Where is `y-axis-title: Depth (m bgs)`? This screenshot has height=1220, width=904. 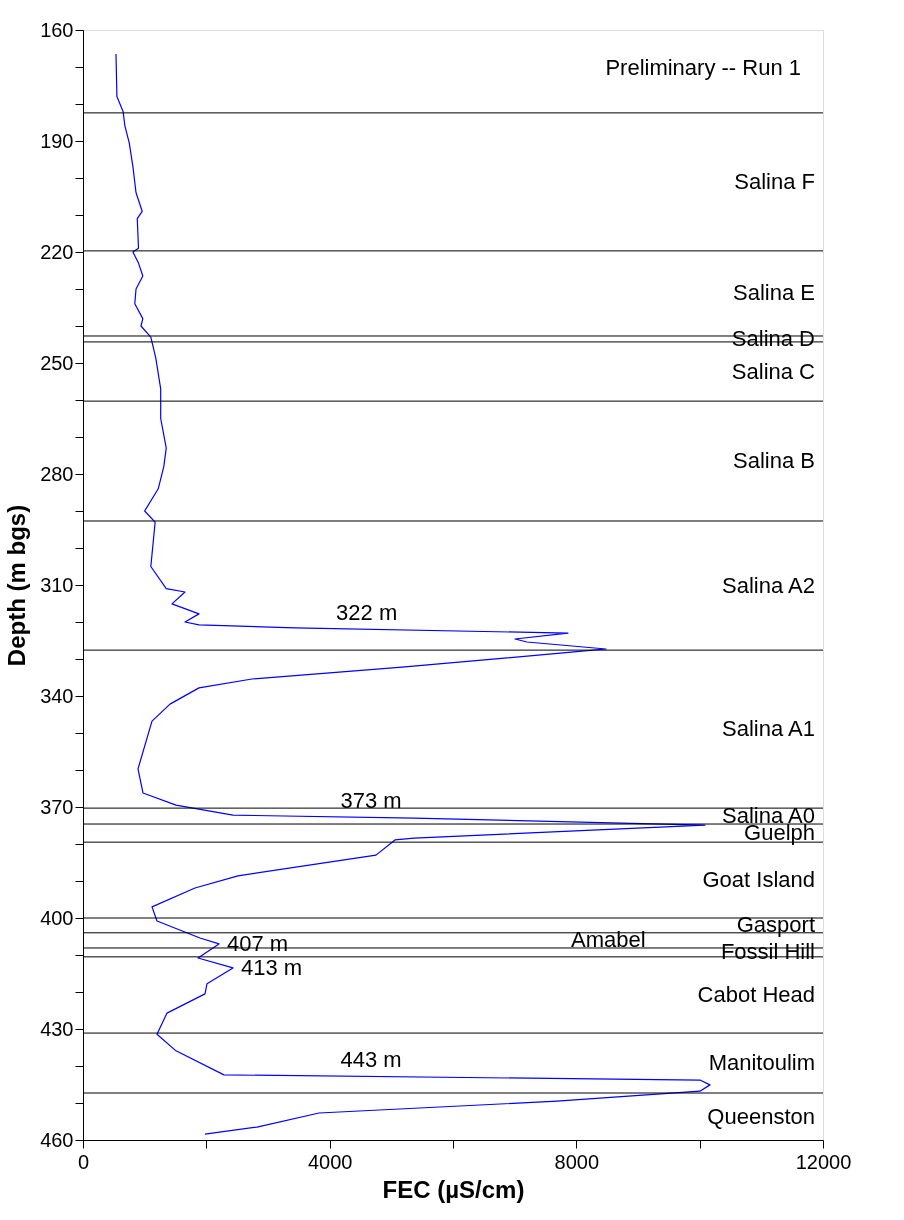 y-axis-title: Depth (m bgs) is located at coordinates (17, 585).